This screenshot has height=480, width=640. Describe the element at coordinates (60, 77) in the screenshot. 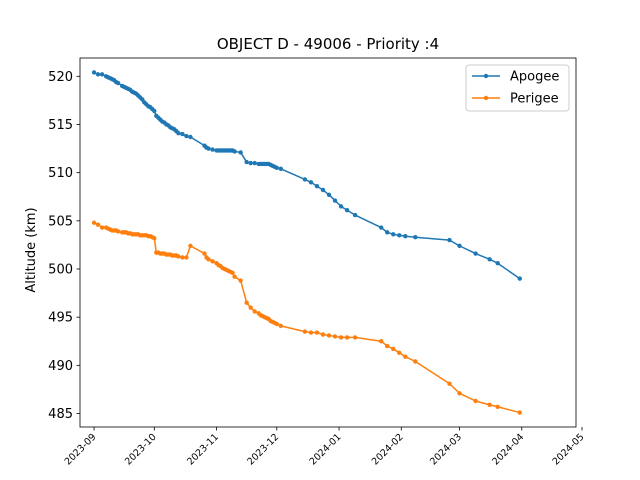

I see `y-tick-label: 520` at that location.